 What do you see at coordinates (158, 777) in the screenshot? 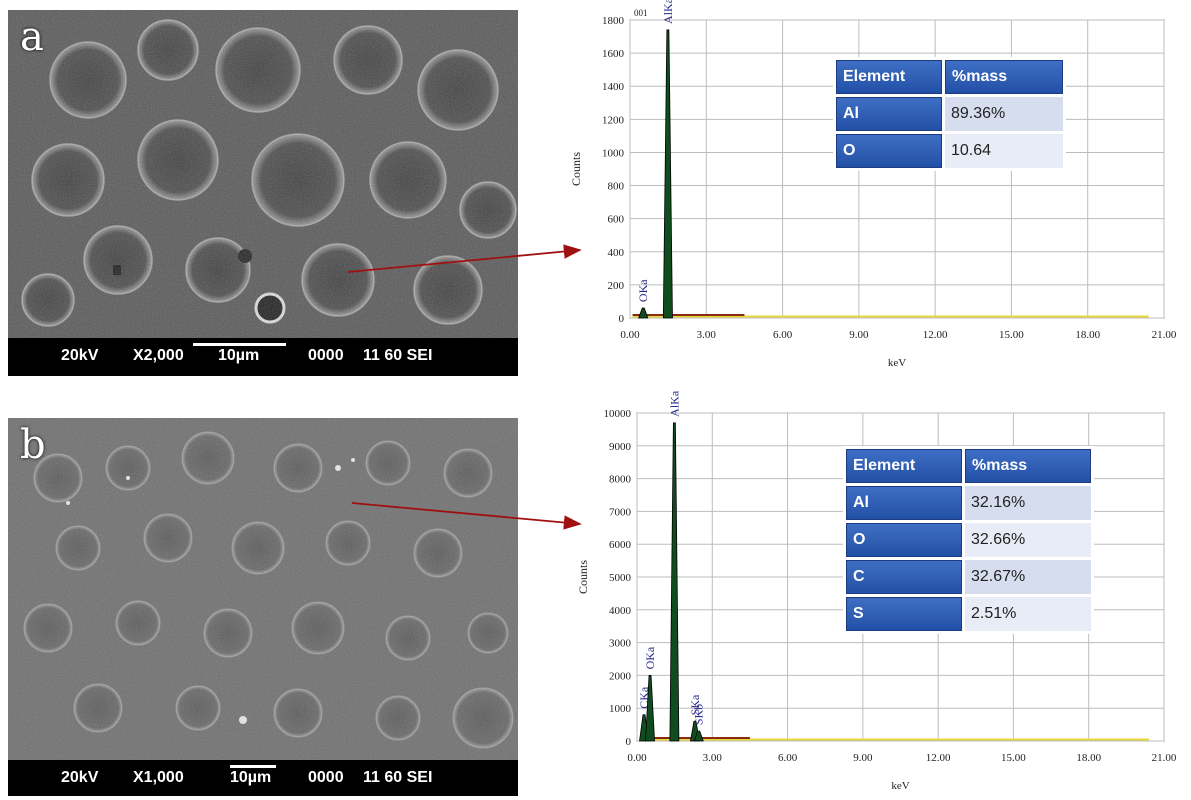
I see `sem-magnification: X1,000` at bounding box center [158, 777].